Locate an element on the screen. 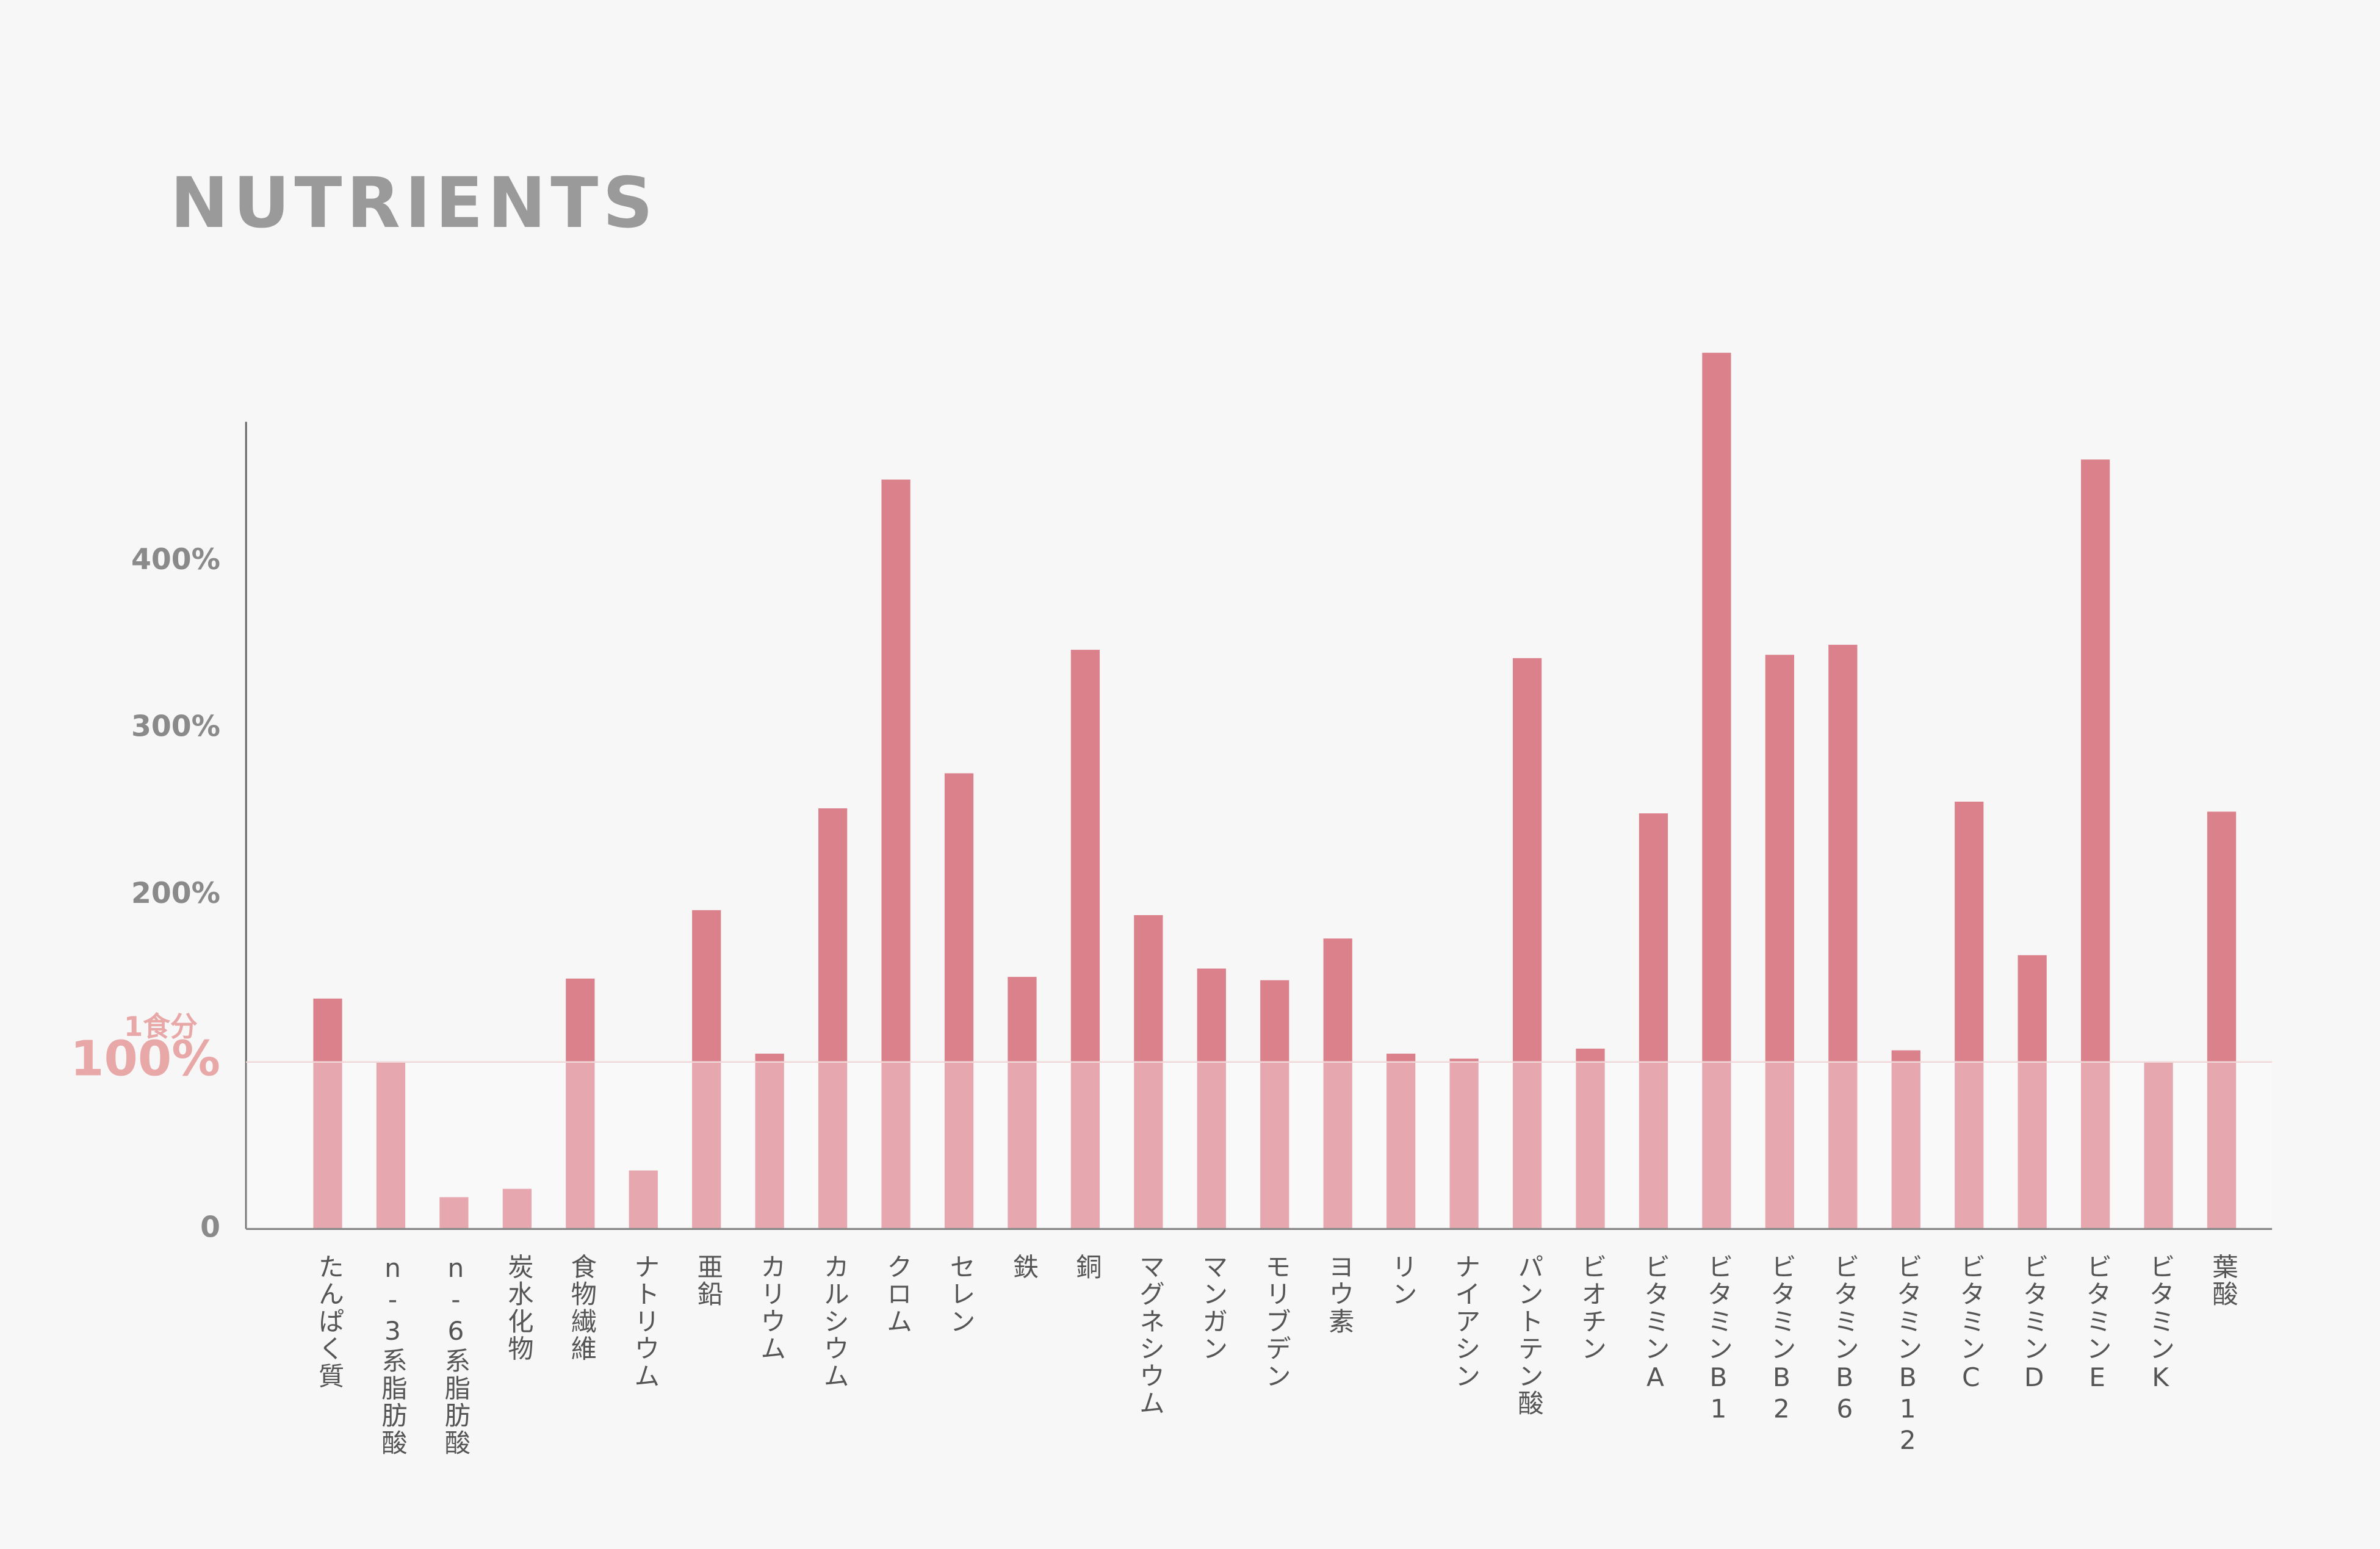  annotation: 1食分 is located at coordinates (161, 1026).